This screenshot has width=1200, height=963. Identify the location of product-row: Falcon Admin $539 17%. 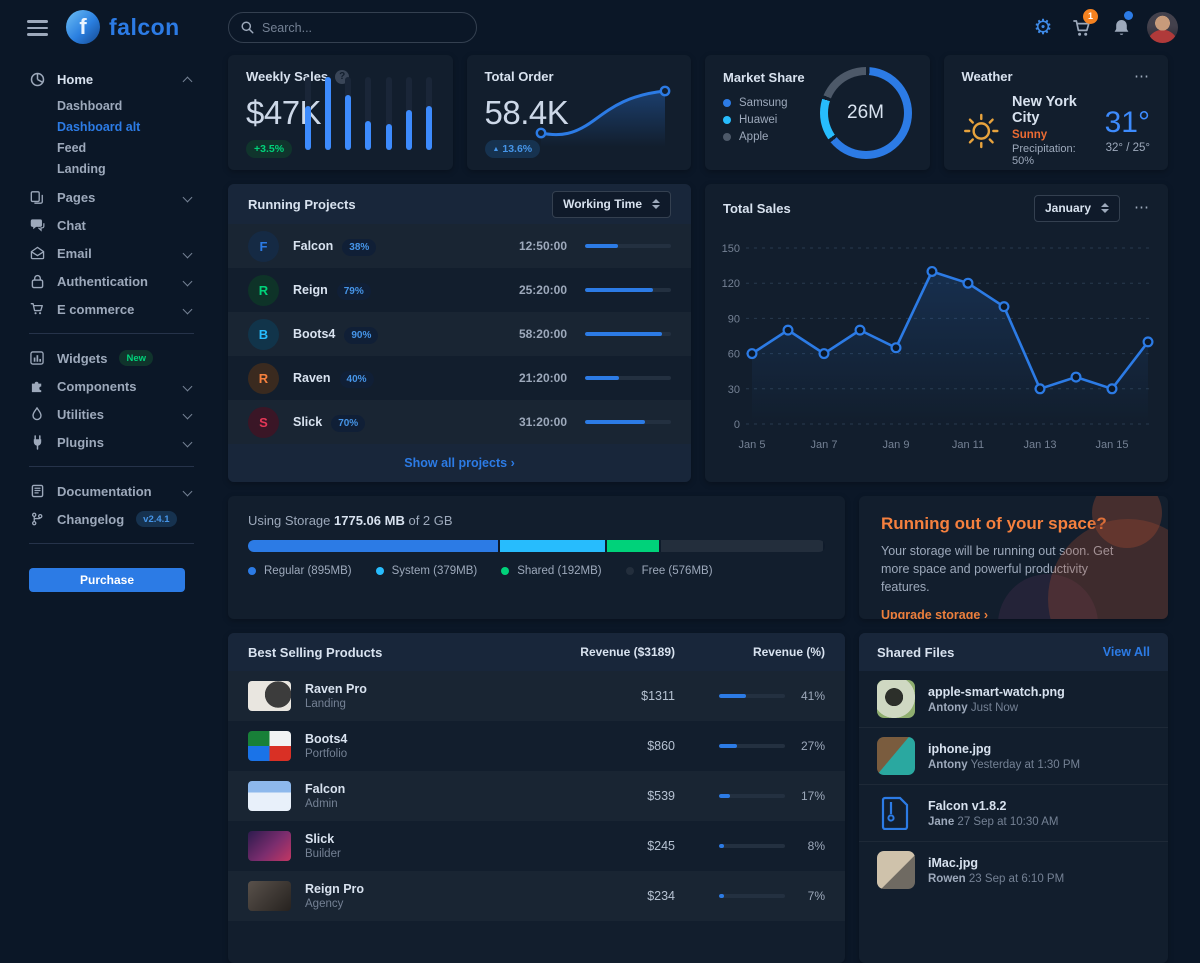
(536, 796).